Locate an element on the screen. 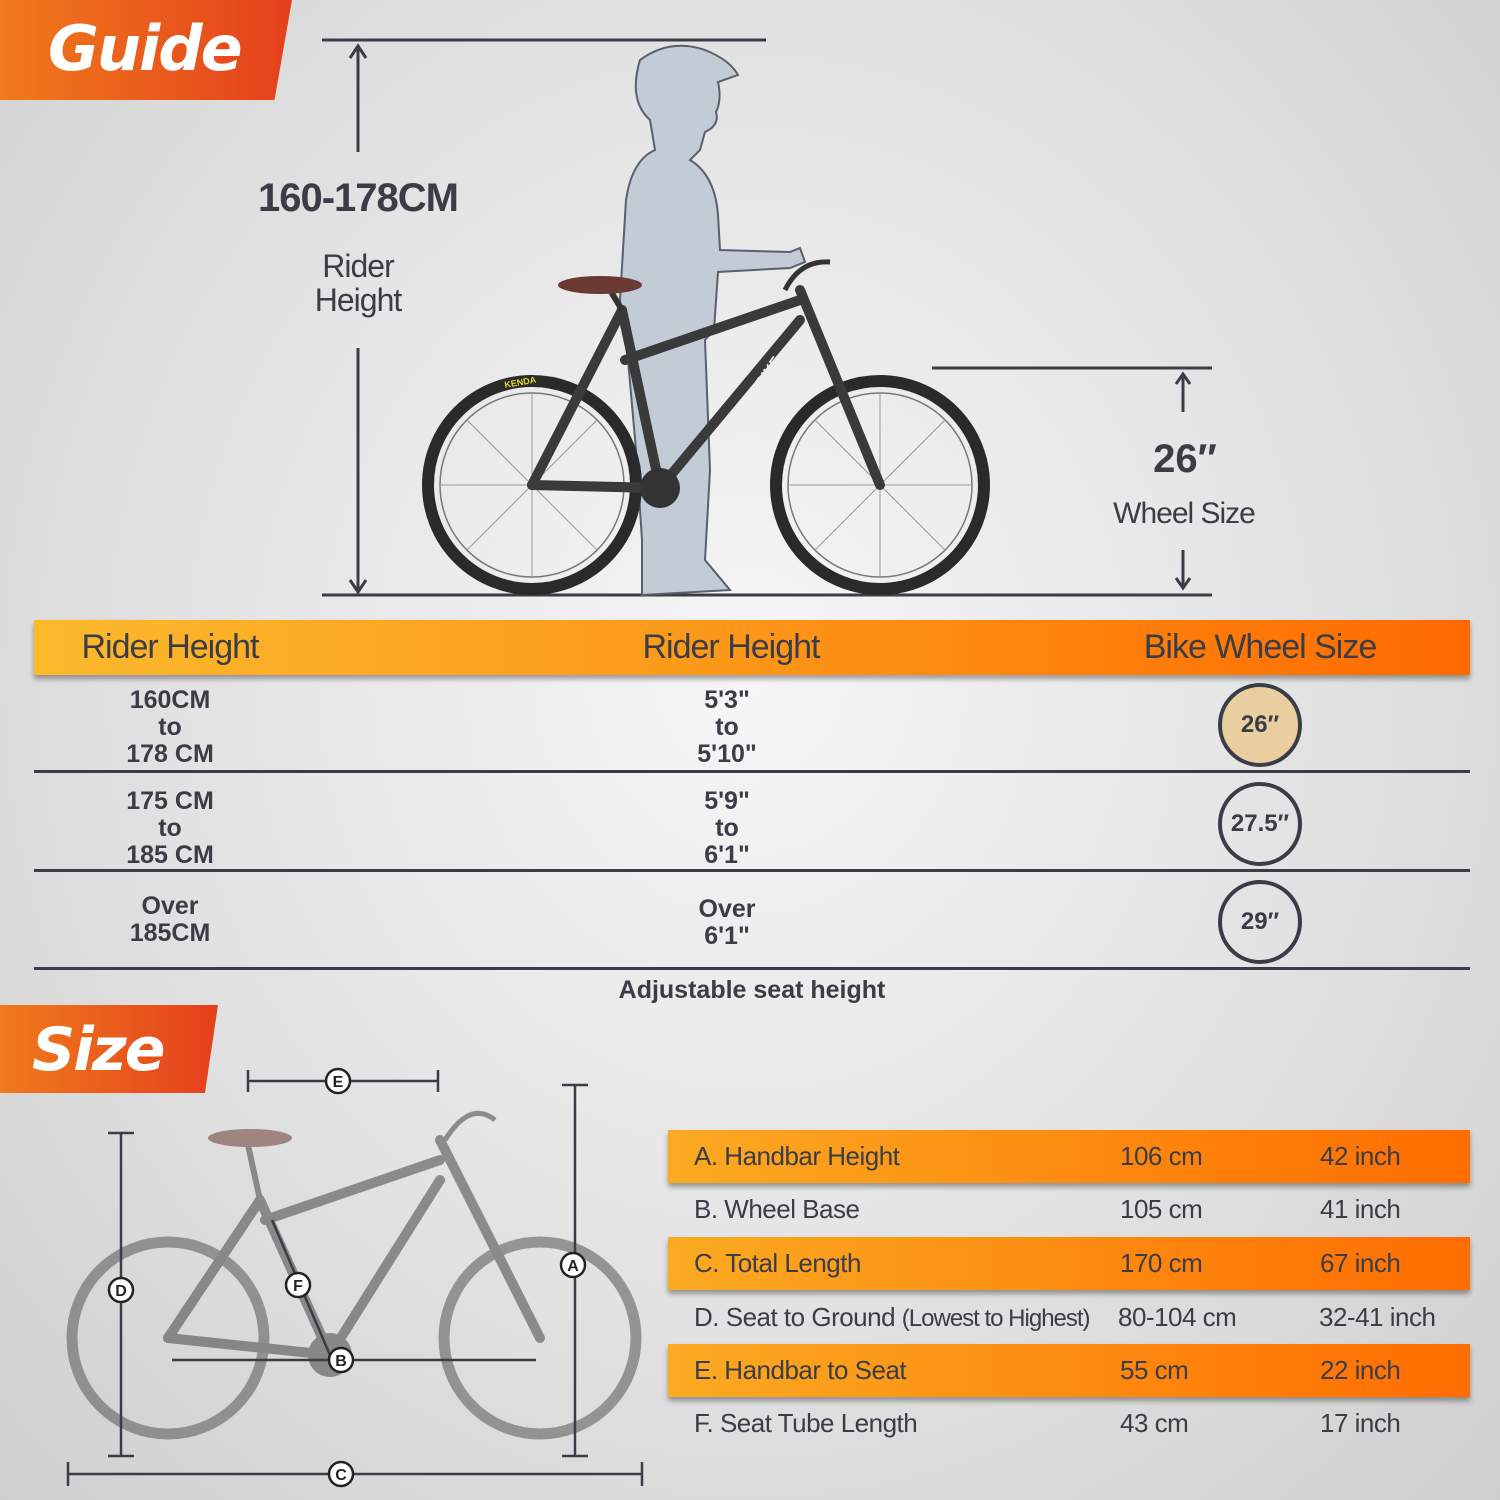 The height and width of the screenshot is (1500, 1500). row2-ft: 5'9" to 6'1" is located at coordinates (727, 828).